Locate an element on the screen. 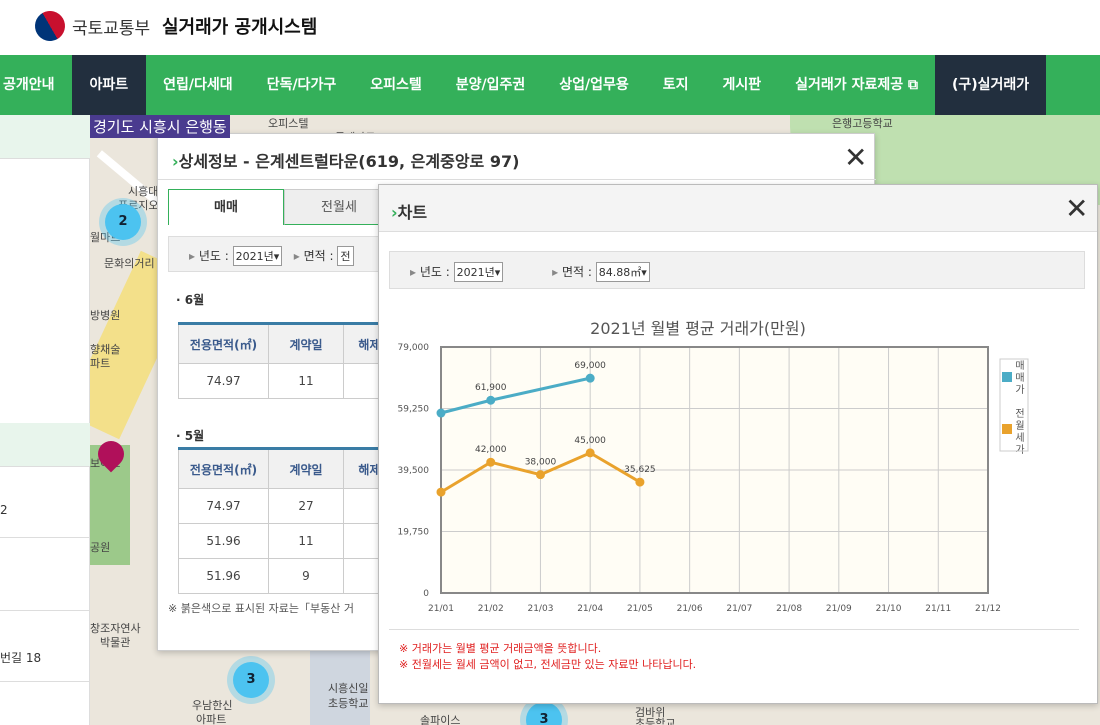  government-logo-icon is located at coordinates (50, 26).